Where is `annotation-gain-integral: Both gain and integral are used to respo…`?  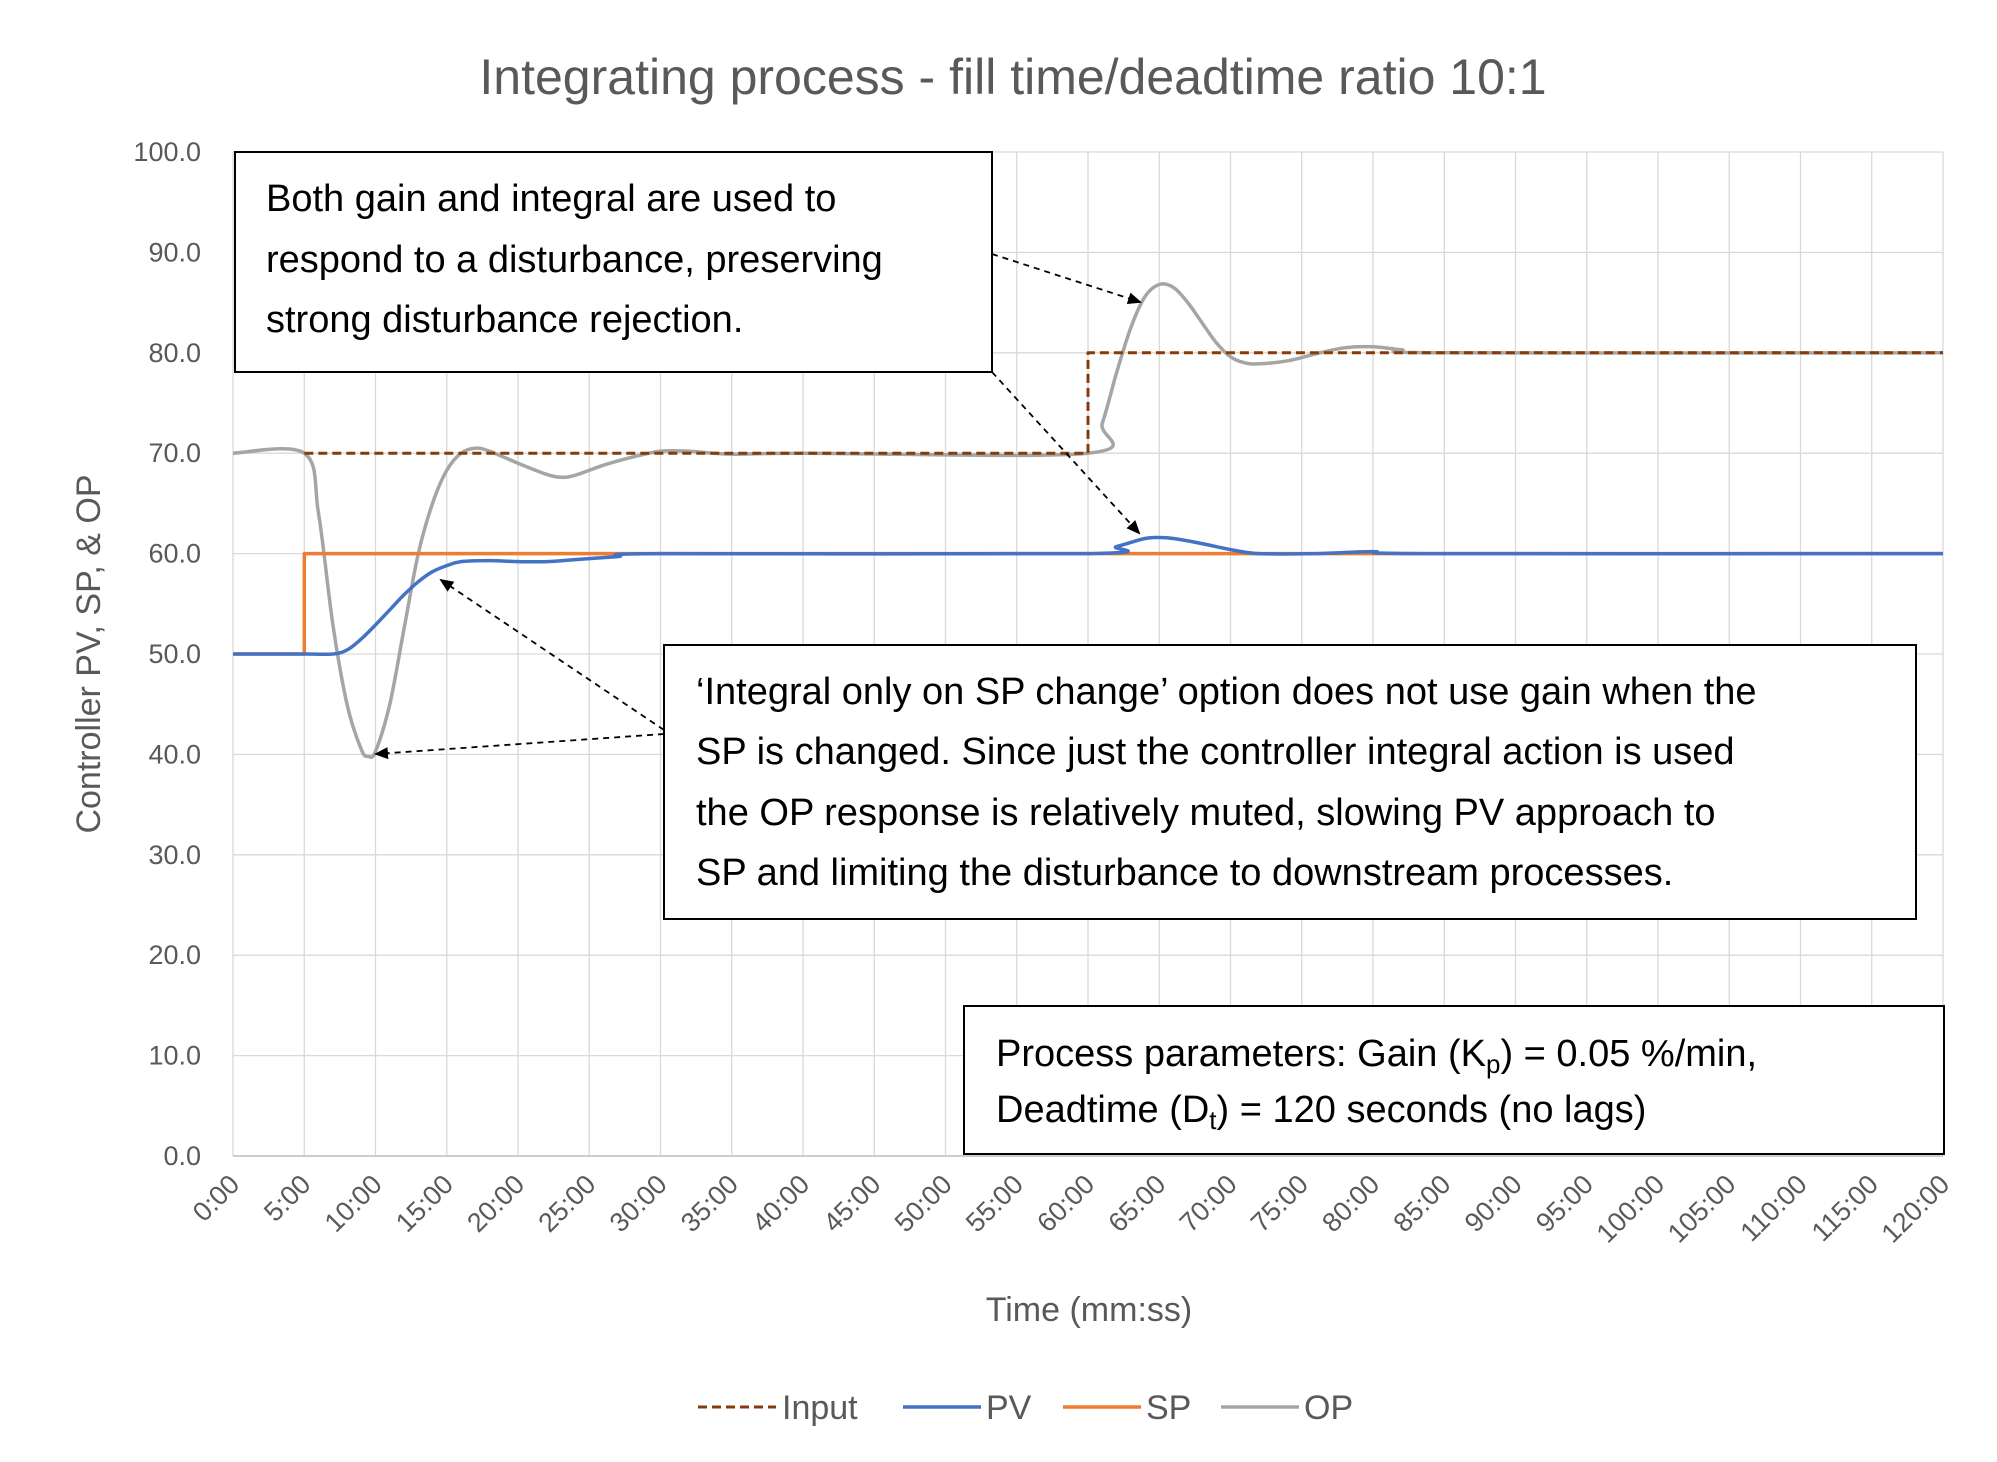 annotation-gain-integral: Both gain and integral are used to respo… is located at coordinates (613, 262).